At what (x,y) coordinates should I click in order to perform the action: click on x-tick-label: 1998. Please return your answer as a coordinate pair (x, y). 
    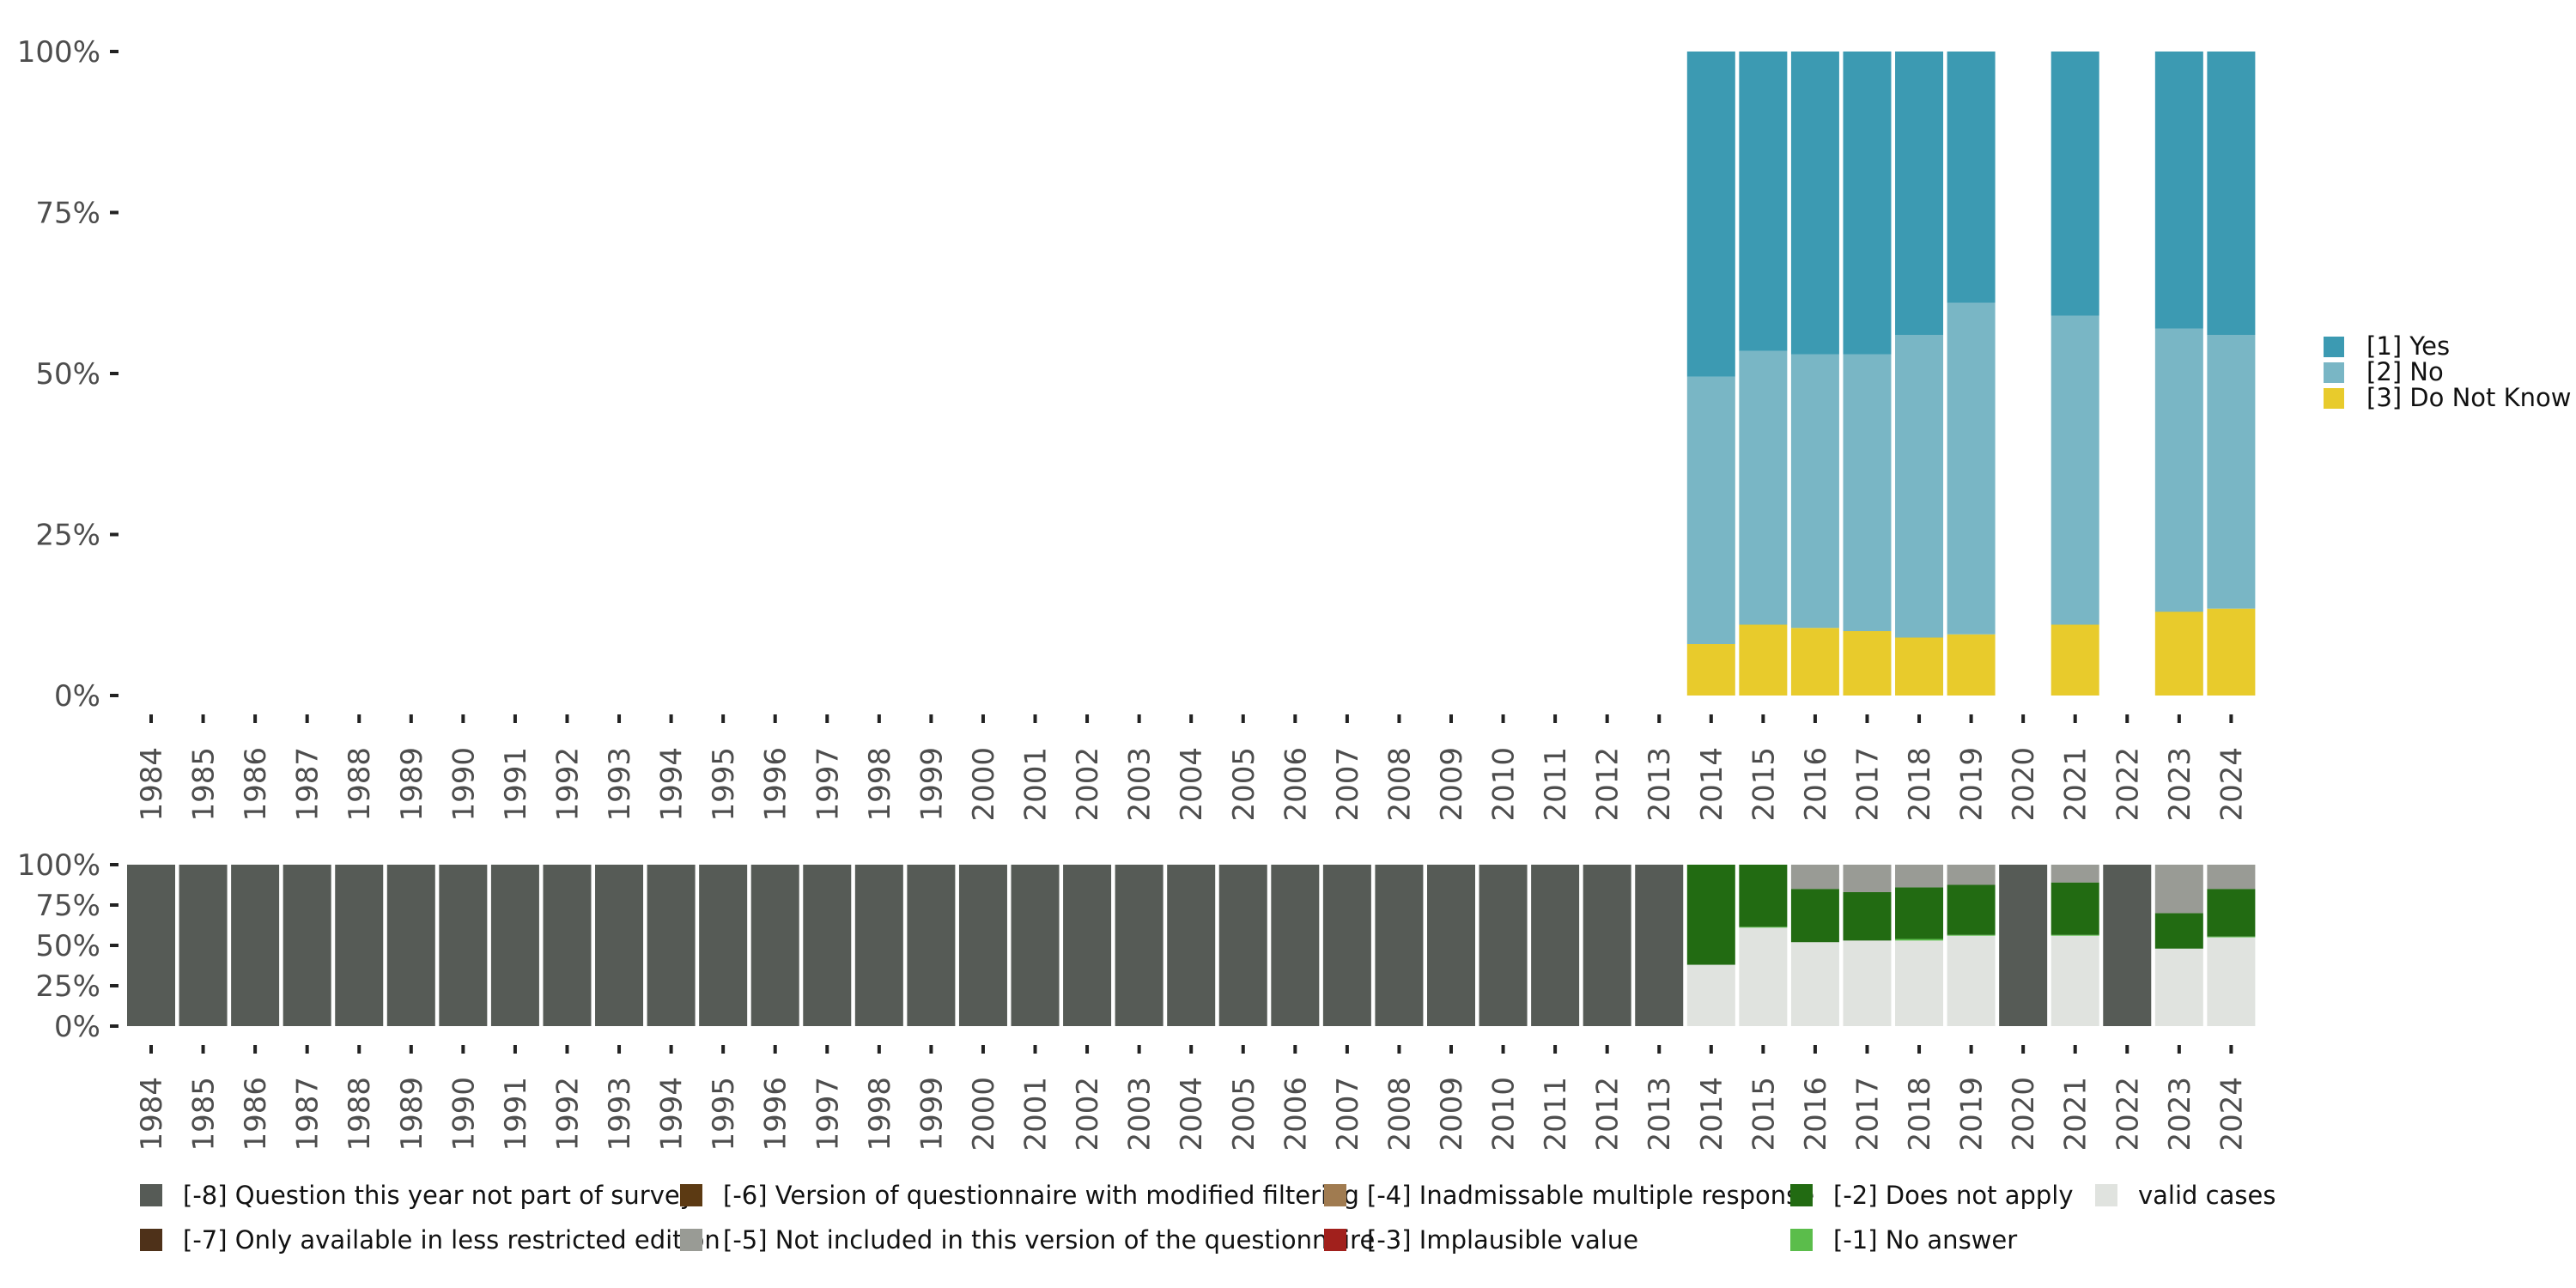
    Looking at the image, I should click on (880, 1114).